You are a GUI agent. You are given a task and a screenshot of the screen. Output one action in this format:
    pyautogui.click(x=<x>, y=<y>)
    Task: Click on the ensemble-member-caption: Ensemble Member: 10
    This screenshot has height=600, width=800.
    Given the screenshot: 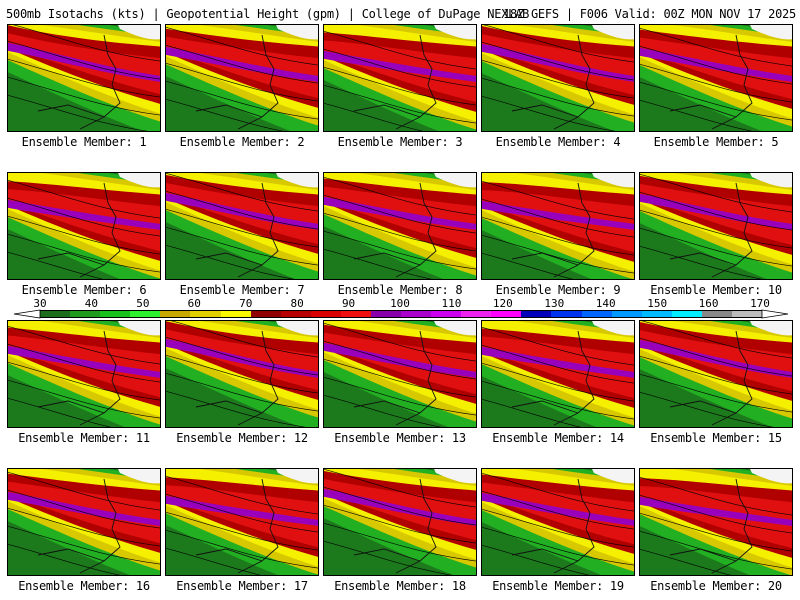 What is the action you would take?
    pyautogui.click(x=716, y=290)
    